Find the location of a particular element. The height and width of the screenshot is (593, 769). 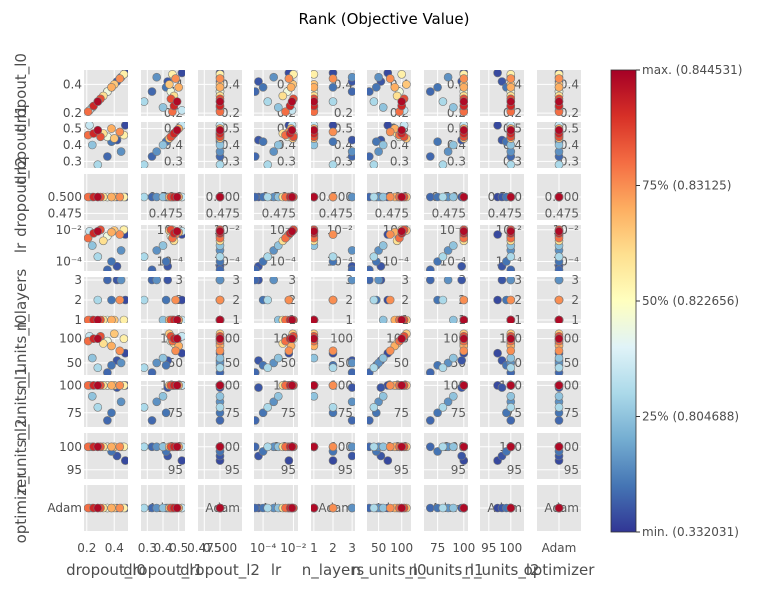

panel-dropout_l1-vs-n_layers: 123 is located at coordinates (163, 300).